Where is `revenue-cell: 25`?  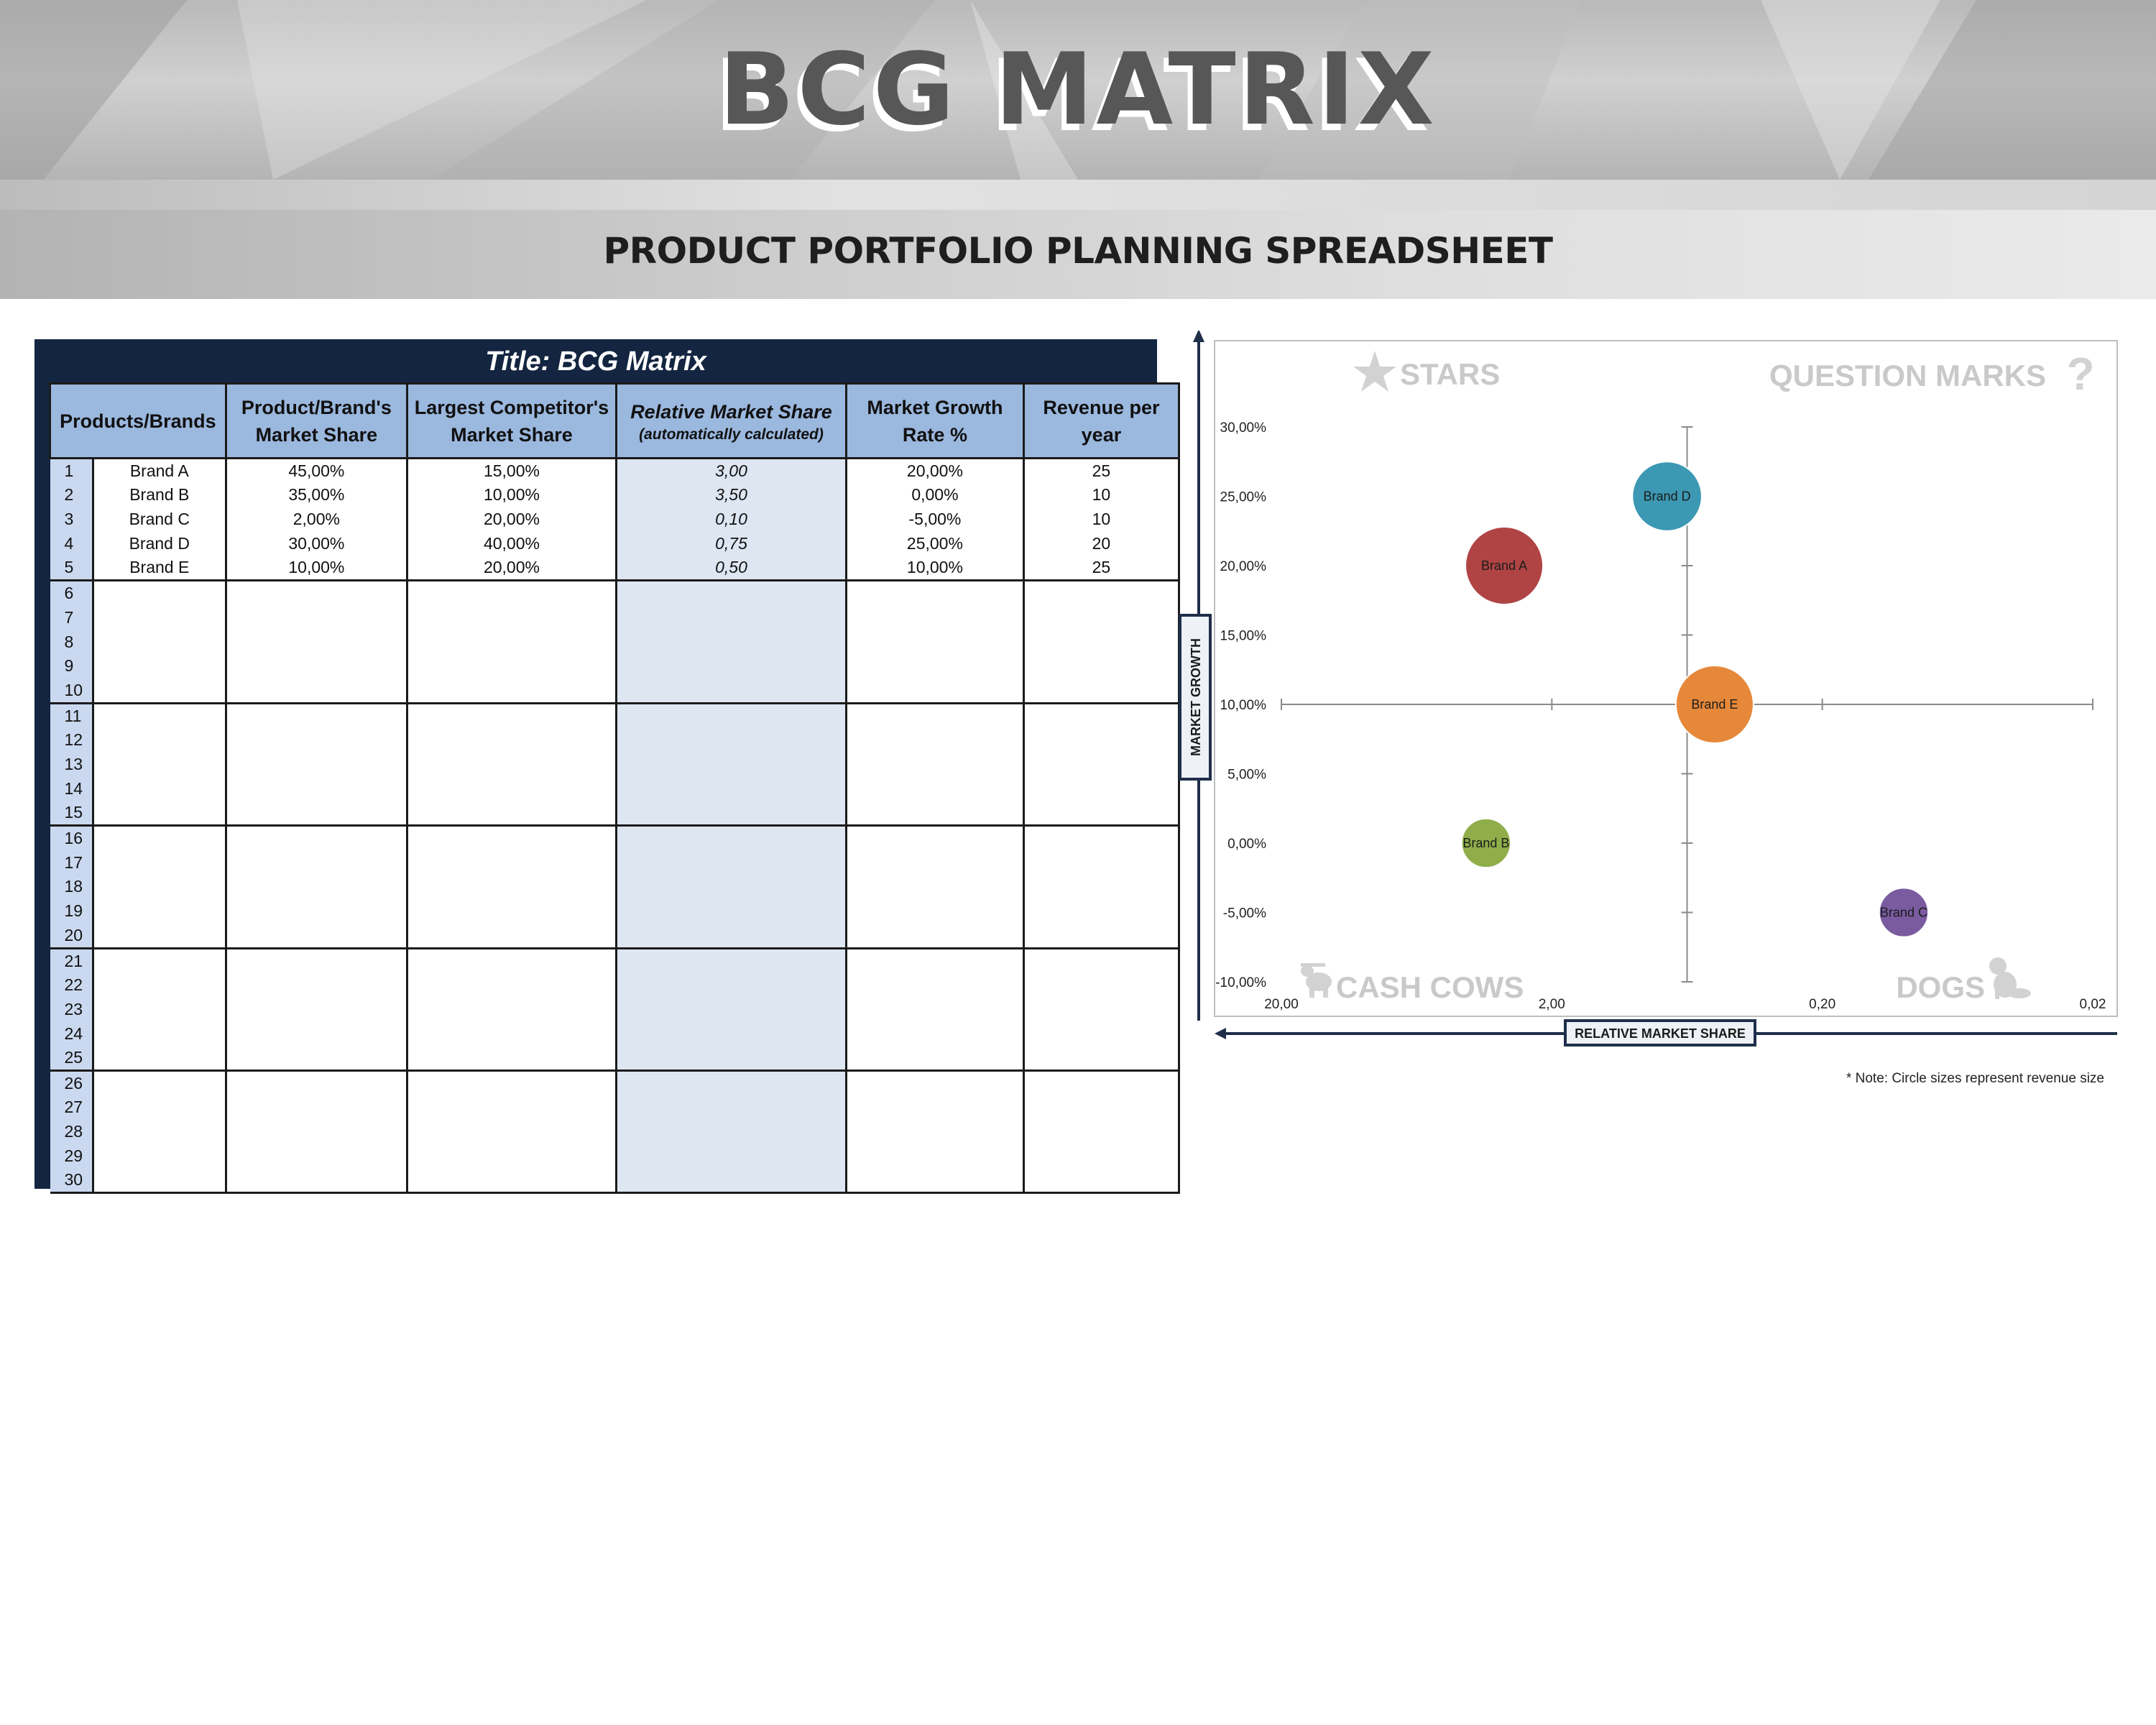 revenue-cell: 25 is located at coordinates (1101, 470).